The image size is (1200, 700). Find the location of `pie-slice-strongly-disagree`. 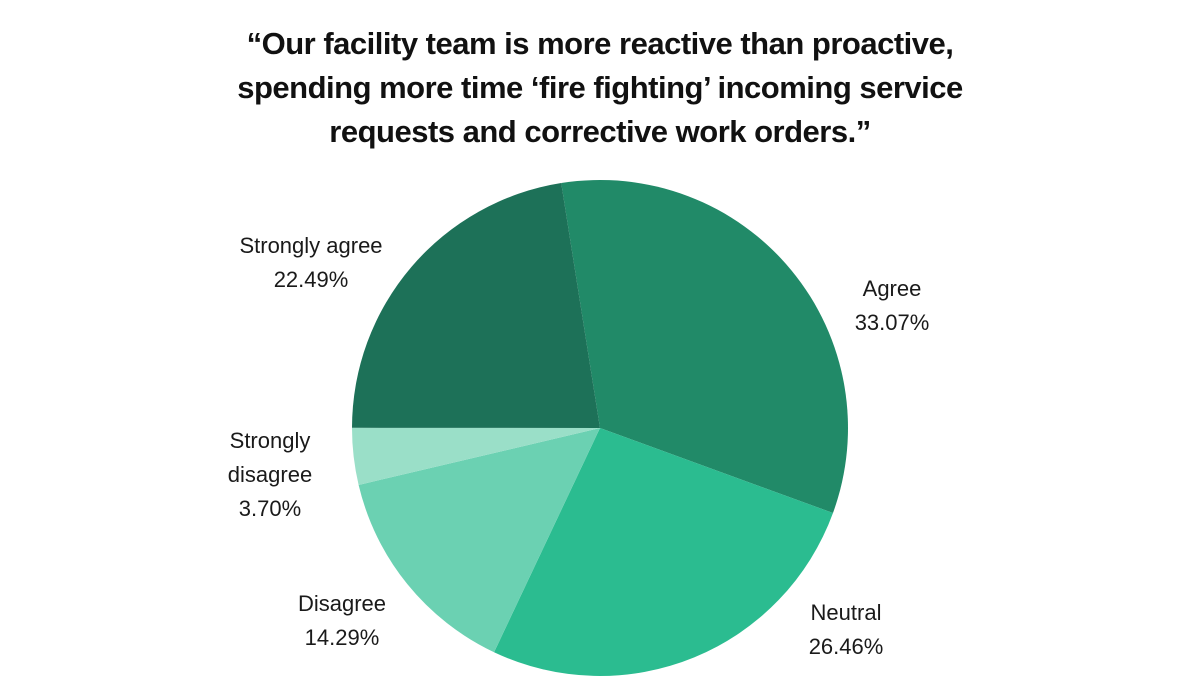

pie-slice-strongly-disagree is located at coordinates (475, 456).